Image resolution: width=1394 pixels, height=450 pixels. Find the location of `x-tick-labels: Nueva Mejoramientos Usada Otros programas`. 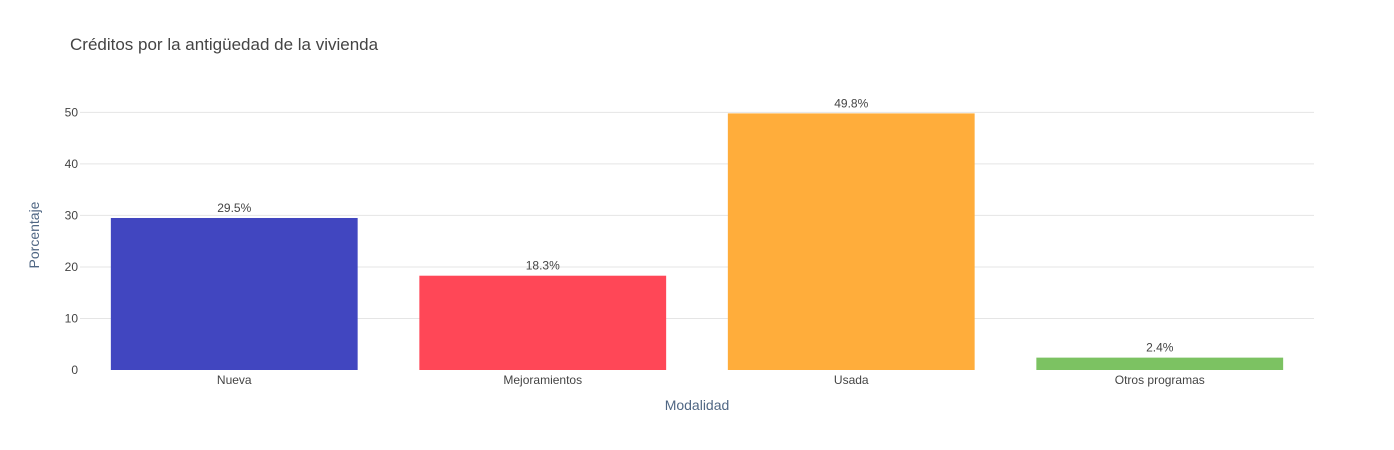

x-tick-labels: Nueva Mejoramientos Usada Otros programas is located at coordinates (711, 380).